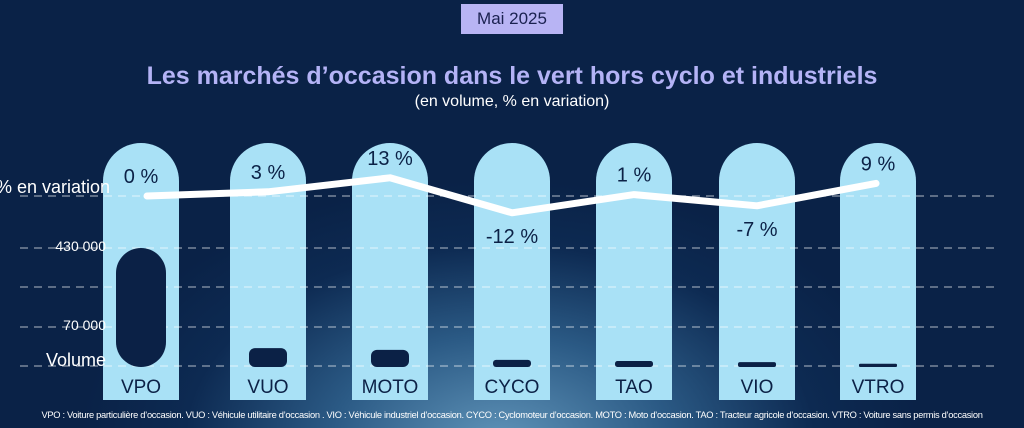  What do you see at coordinates (141, 177) in the screenshot?
I see `variation-label-vpo: 0 %` at bounding box center [141, 177].